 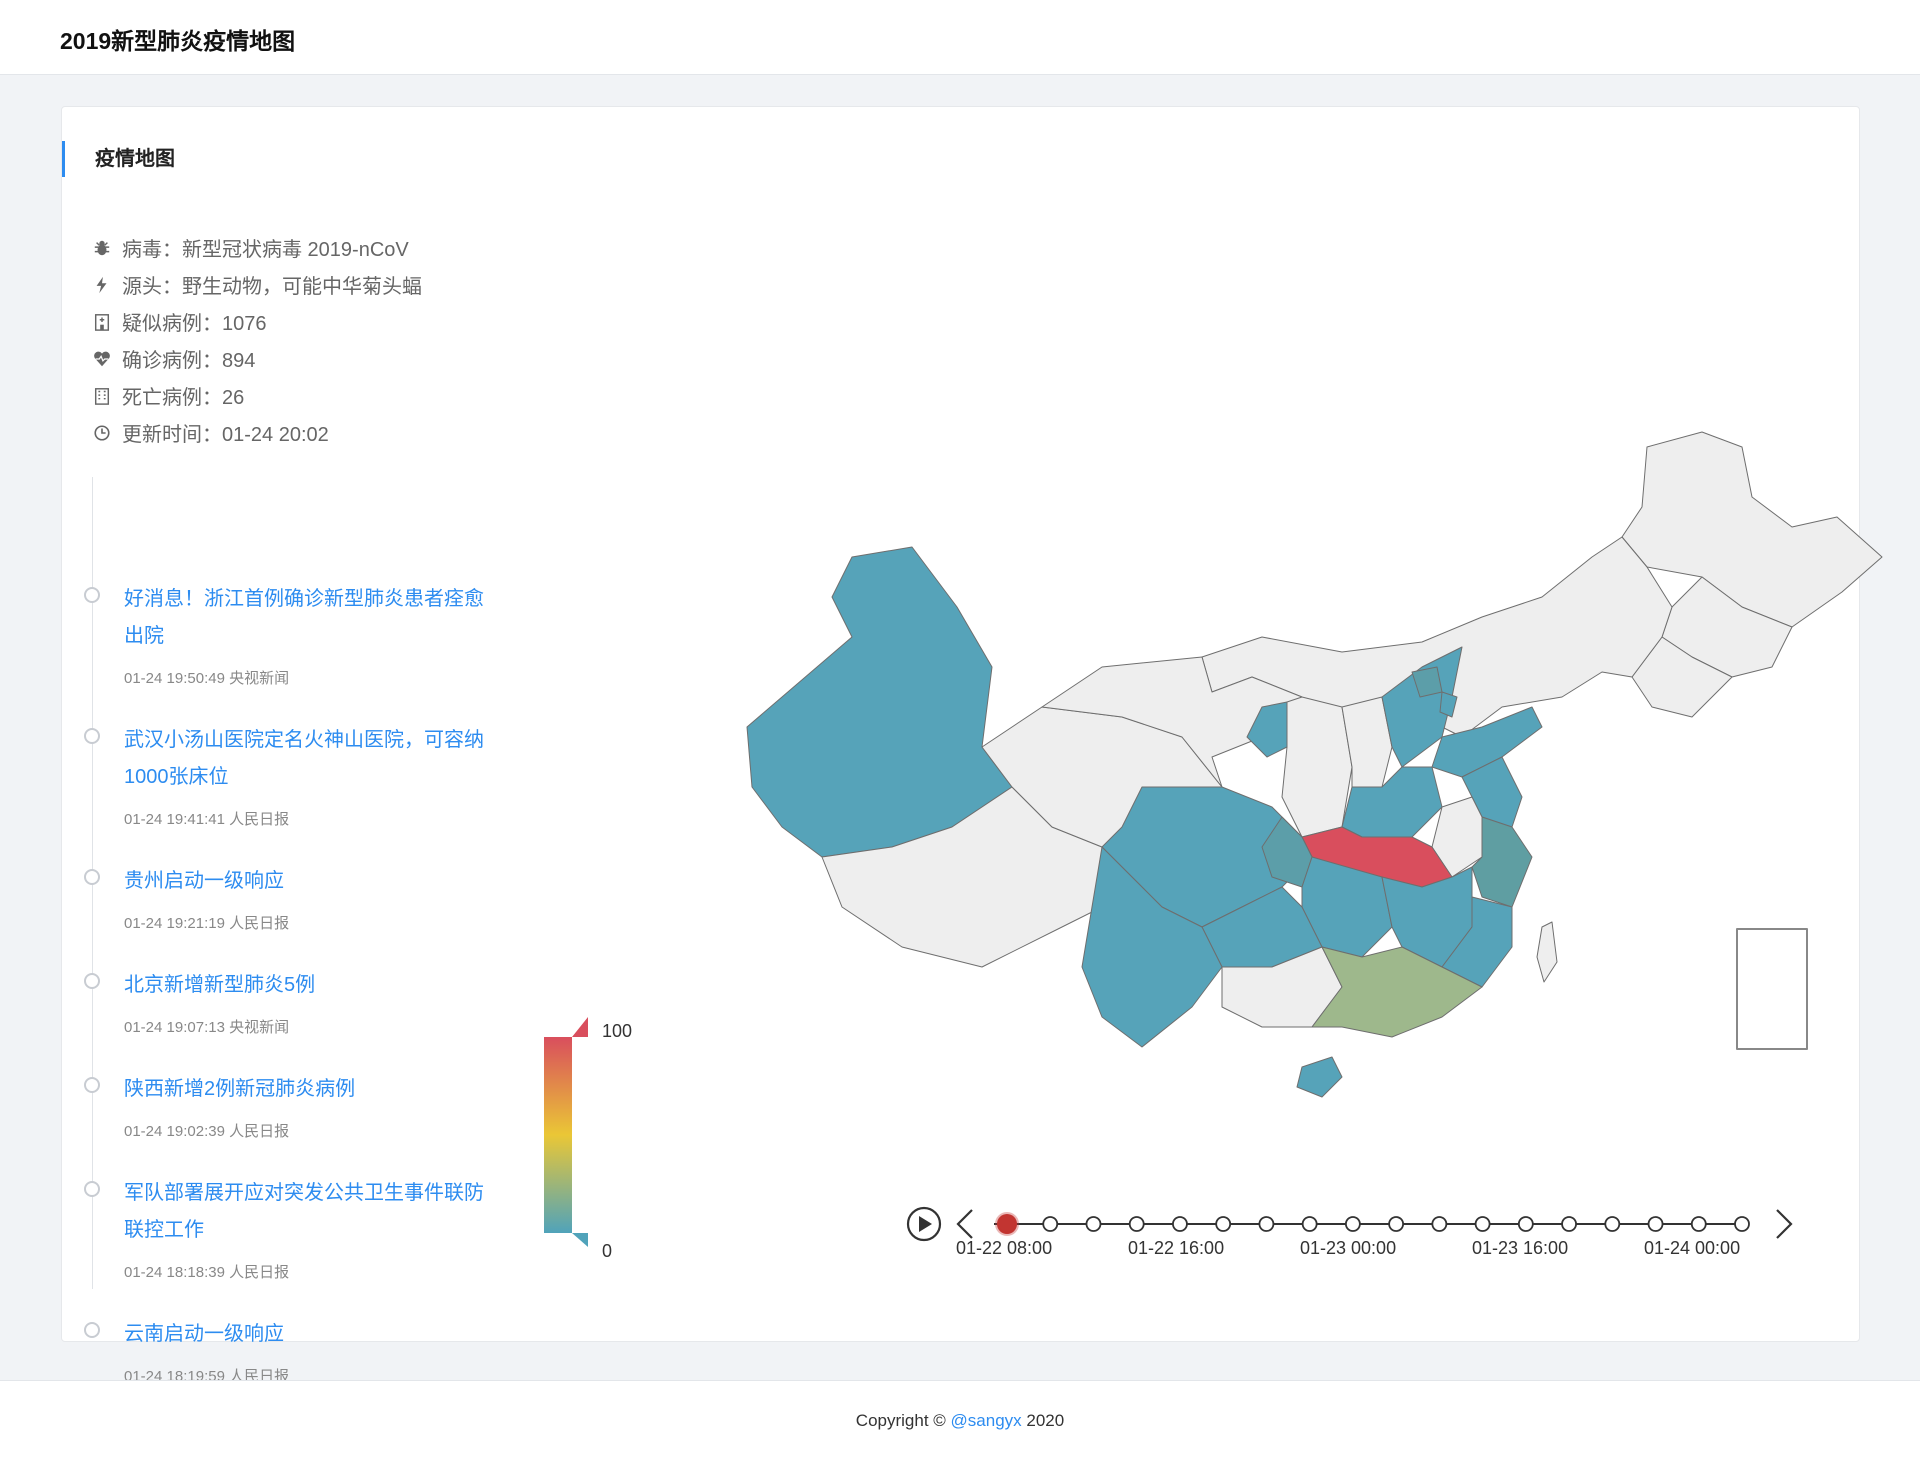 What do you see at coordinates (580, 1027) in the screenshot?
I see `legend-max-handle` at bounding box center [580, 1027].